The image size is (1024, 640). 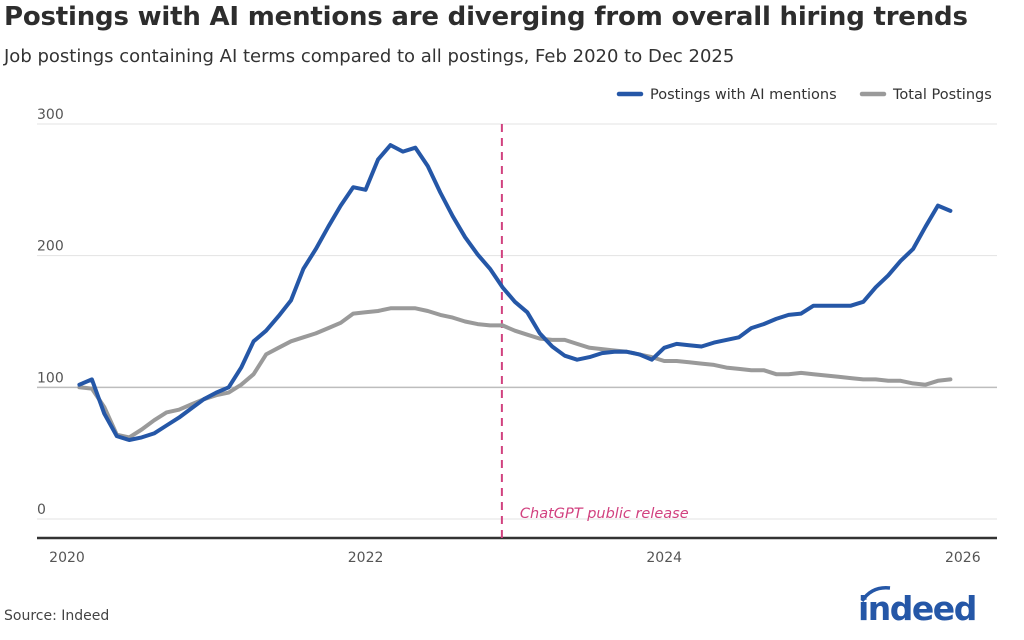 What do you see at coordinates (963, 558) in the screenshot?
I see `x-tick-label: 2026` at bounding box center [963, 558].